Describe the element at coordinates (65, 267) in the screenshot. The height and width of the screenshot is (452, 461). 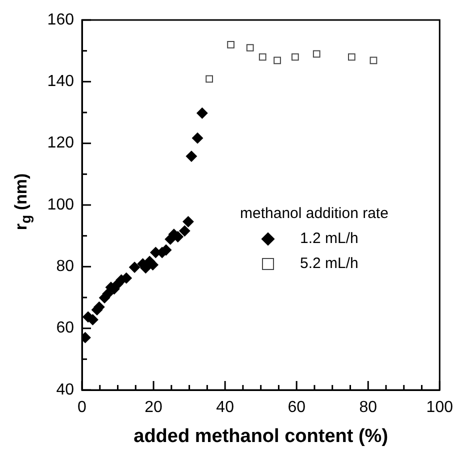
I see `y-tick-label: 80` at that location.